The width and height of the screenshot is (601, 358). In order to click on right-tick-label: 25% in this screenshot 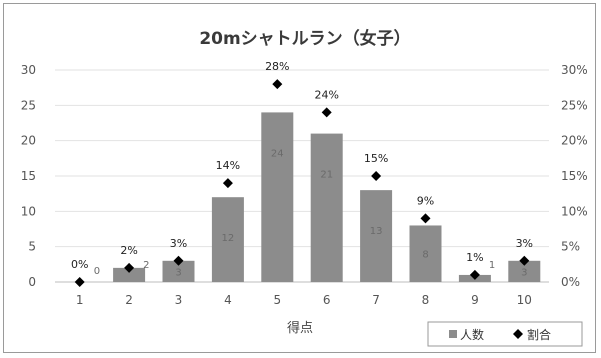, I will do `click(574, 105)`.